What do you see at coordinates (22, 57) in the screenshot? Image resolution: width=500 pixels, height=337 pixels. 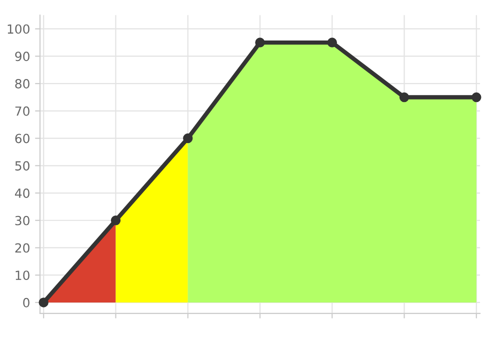 I see `y-tick-label: 90` at bounding box center [22, 57].